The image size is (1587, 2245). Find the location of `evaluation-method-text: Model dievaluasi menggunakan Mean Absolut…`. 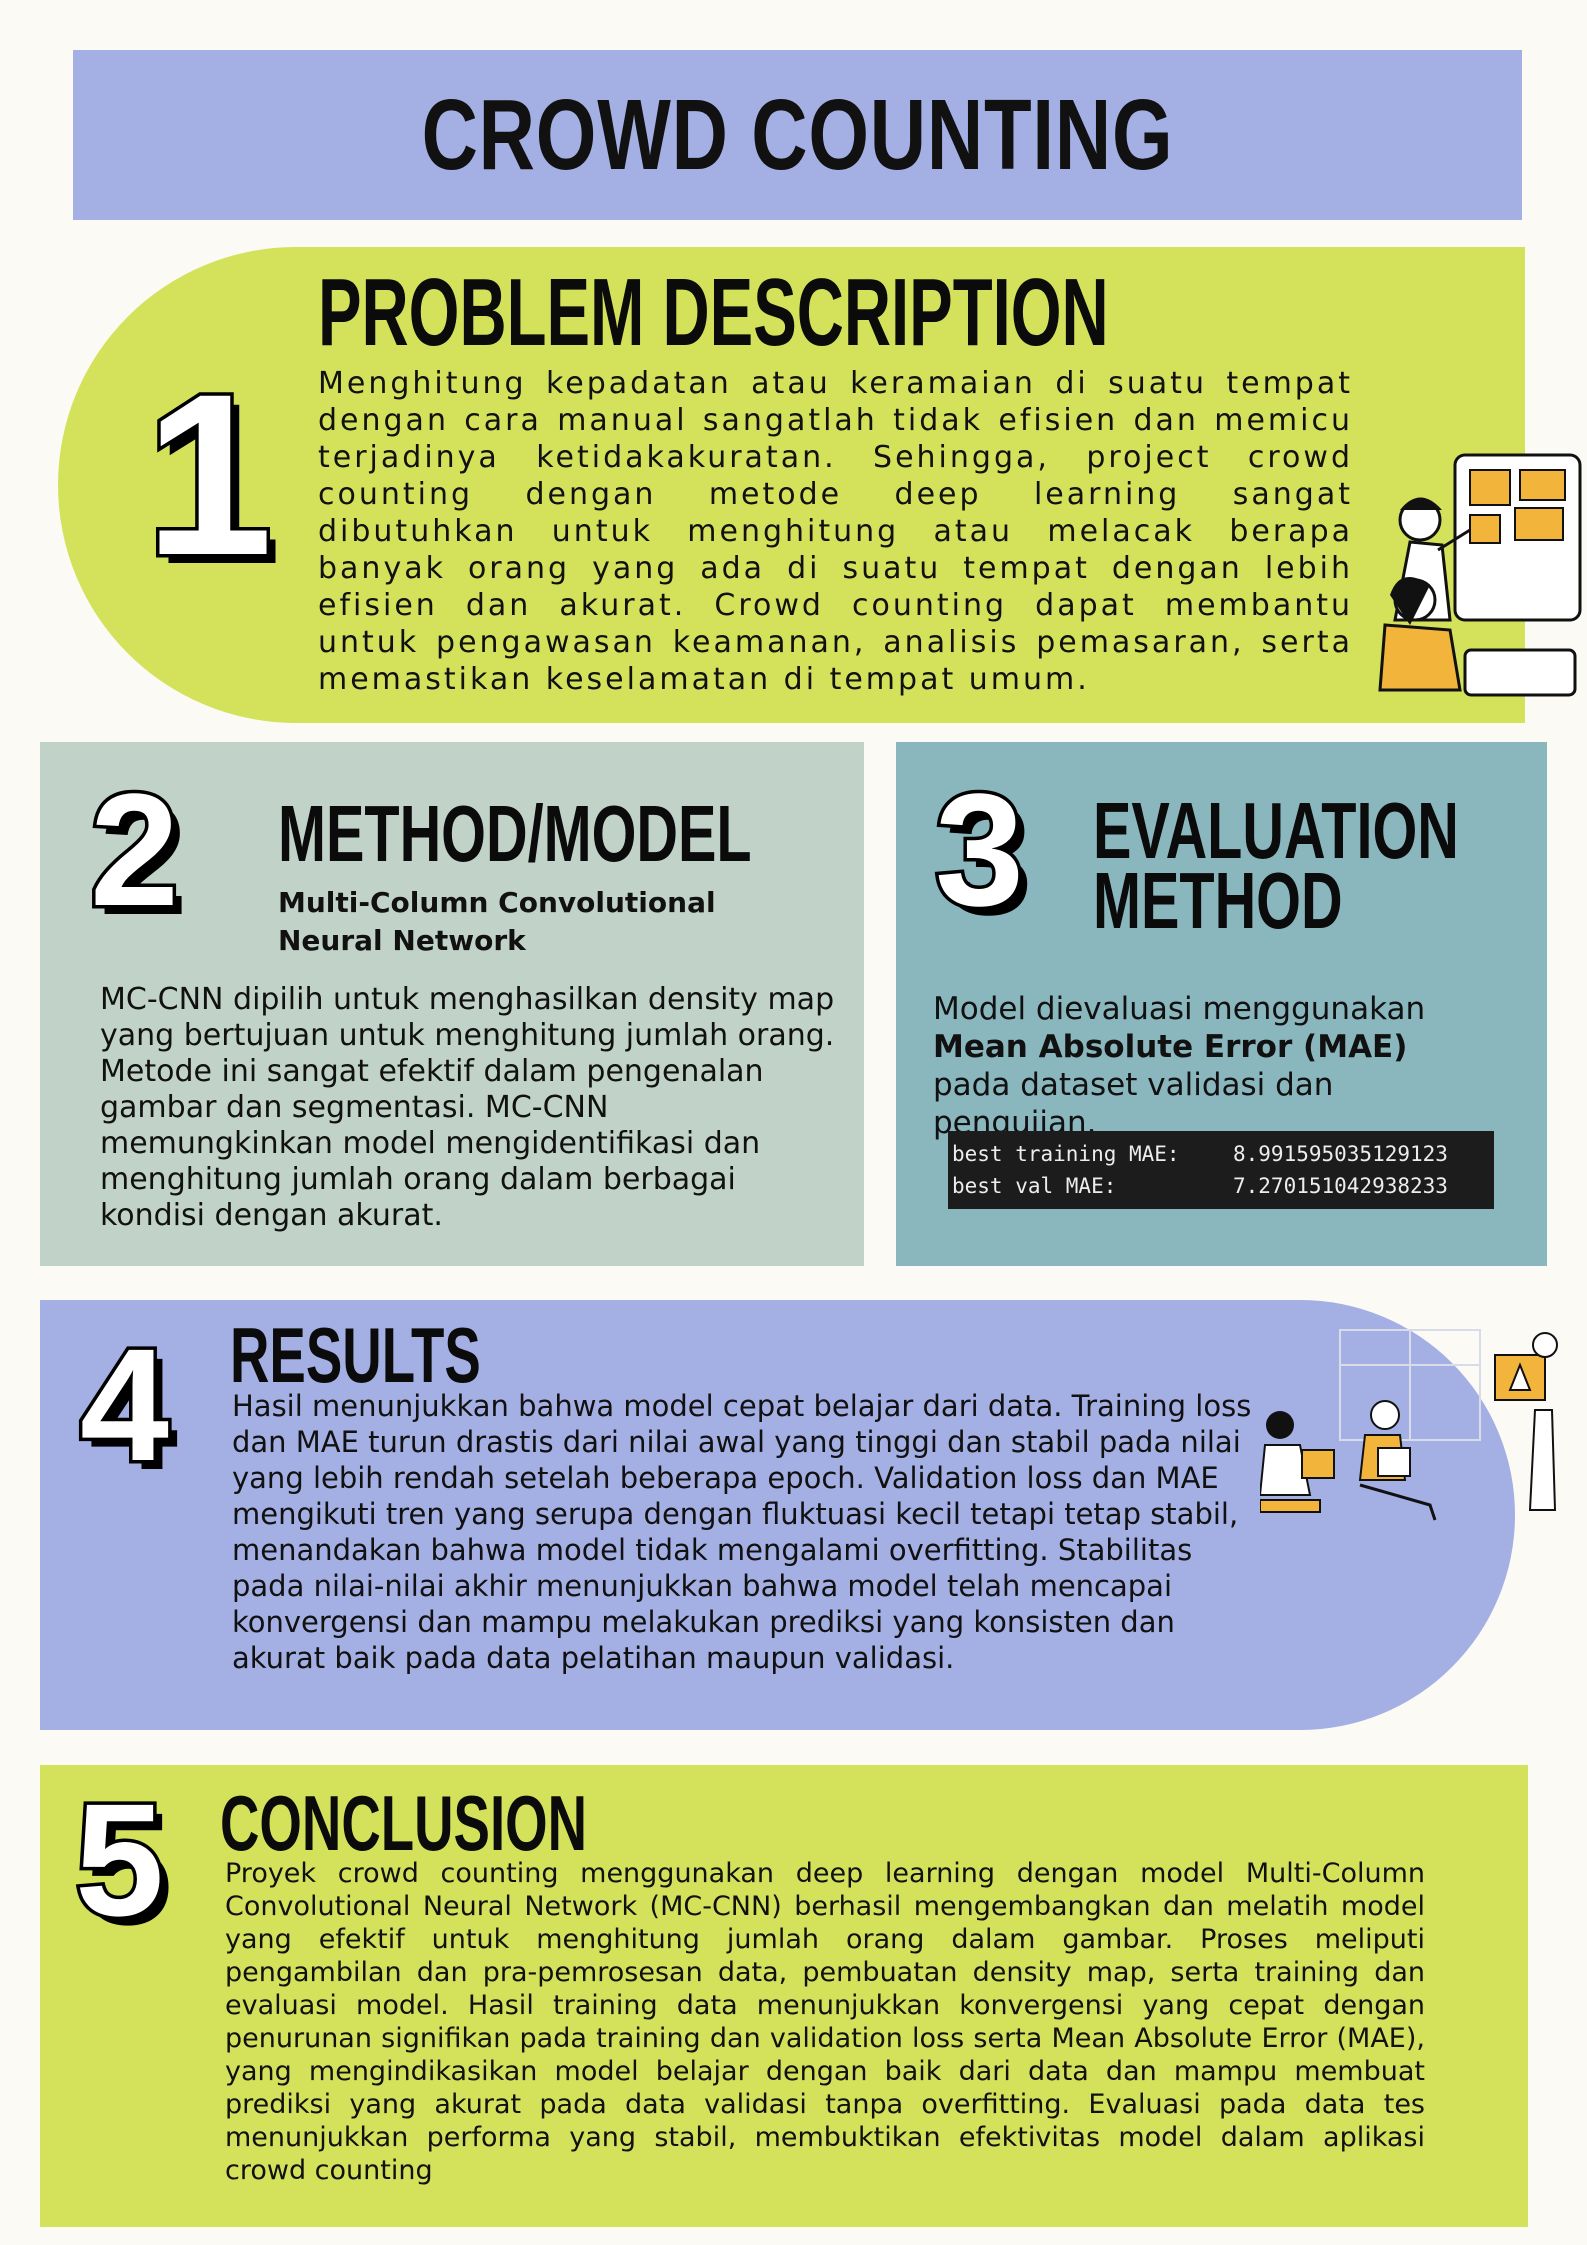

evaluation-method-text: Model dievaluasi menggunakan Mean Absolut… is located at coordinates (1213, 1066).